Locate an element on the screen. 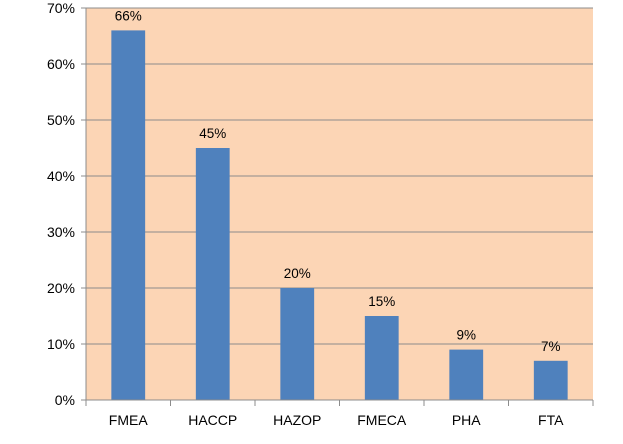  x-tick-label: FTA is located at coordinates (551, 420).